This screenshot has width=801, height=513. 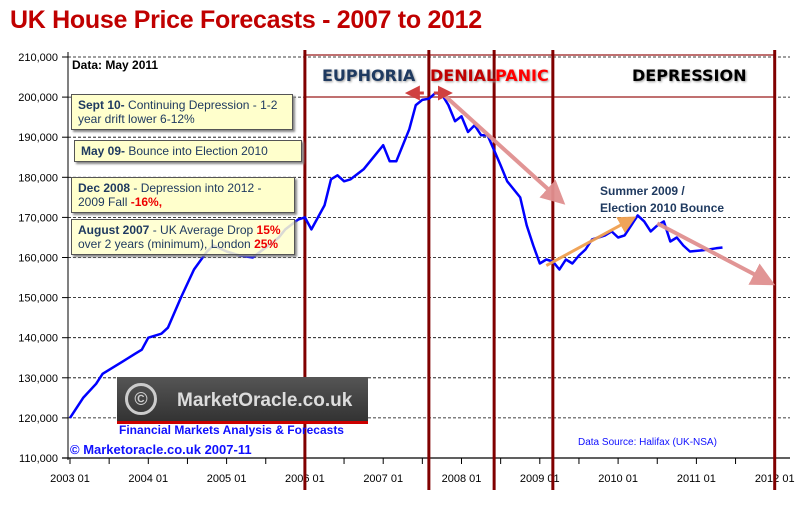 What do you see at coordinates (38, 299) in the screenshot?
I see `y-tick-label: 150,000` at bounding box center [38, 299].